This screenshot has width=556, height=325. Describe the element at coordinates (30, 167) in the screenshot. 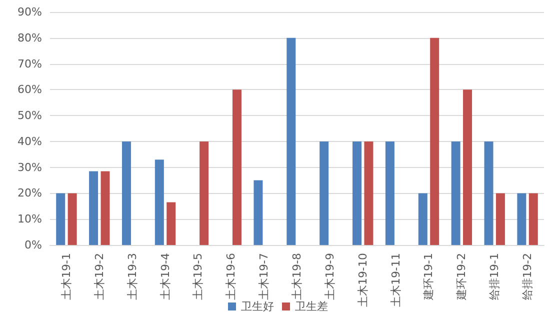

I see `y-tick-label: 30%` at that location.